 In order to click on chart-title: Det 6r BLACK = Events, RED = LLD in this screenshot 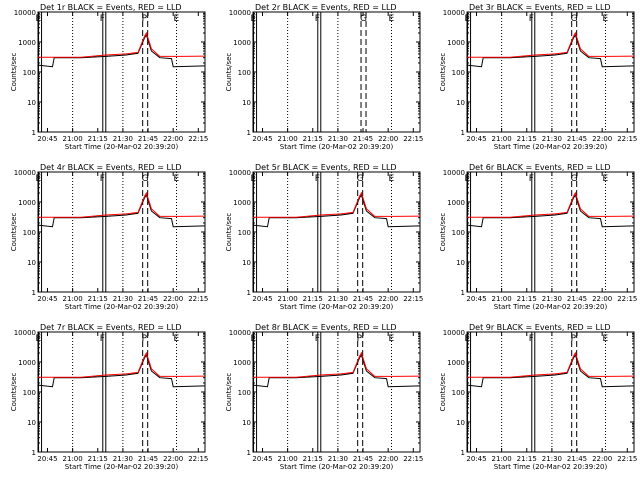, I will do `click(540, 167)`.